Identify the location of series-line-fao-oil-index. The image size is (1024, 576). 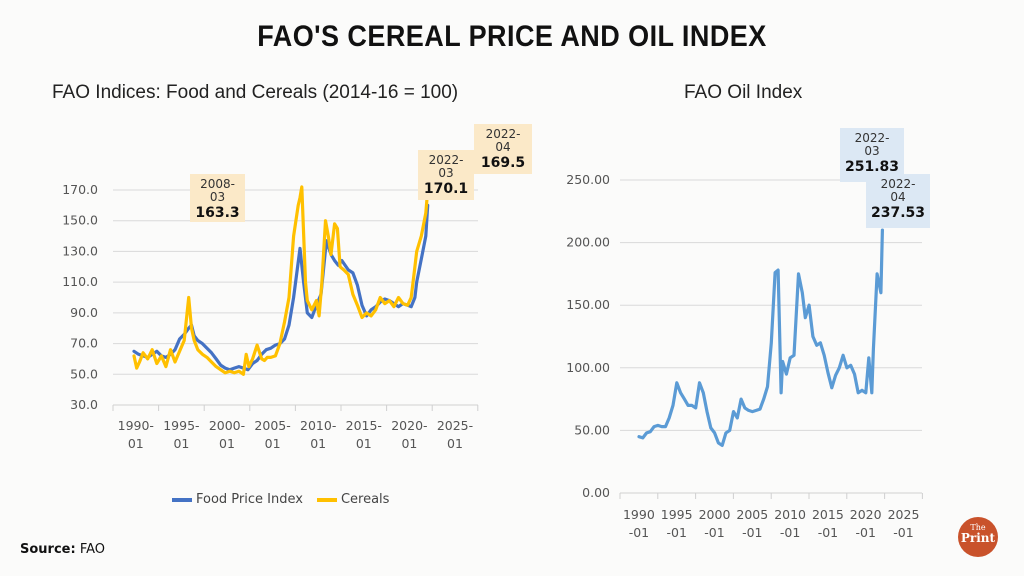
(761, 337).